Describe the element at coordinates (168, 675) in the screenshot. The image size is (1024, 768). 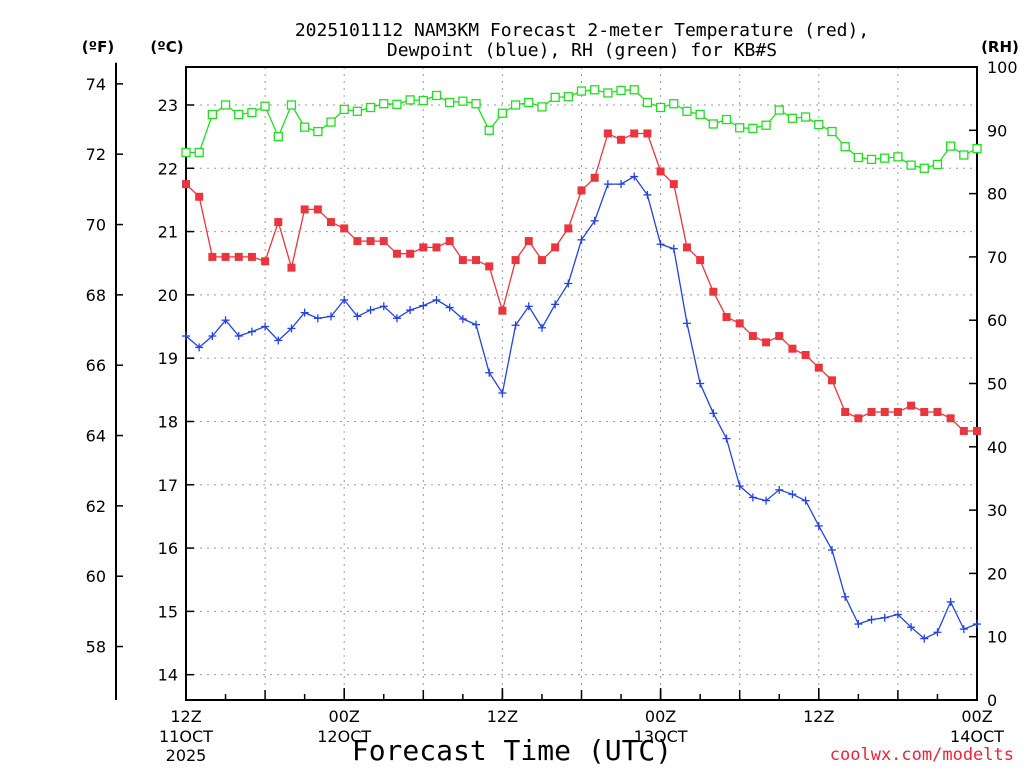
I see `celsius-tick-label: 14` at that location.